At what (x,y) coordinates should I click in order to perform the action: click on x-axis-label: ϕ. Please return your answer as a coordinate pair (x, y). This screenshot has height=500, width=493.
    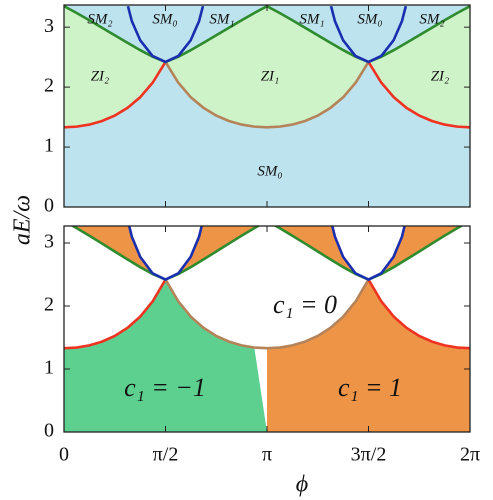
    Looking at the image, I should click on (302, 485).